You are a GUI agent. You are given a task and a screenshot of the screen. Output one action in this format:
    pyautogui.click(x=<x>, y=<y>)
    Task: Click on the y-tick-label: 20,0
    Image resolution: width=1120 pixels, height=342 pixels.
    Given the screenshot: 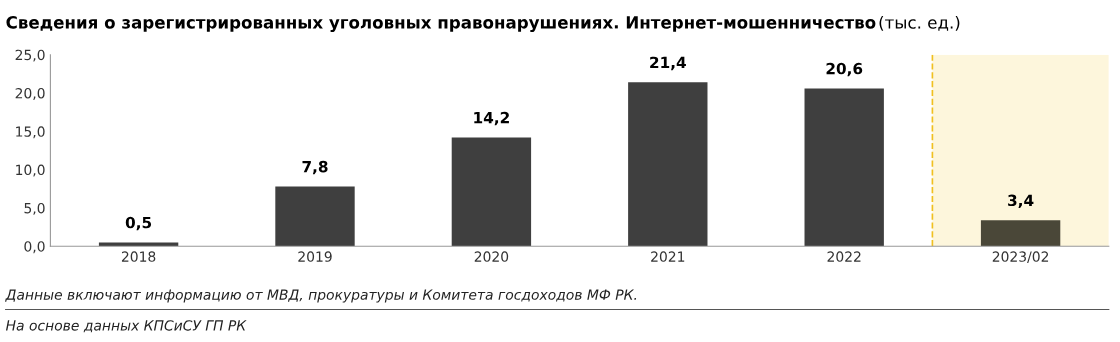 What is the action you would take?
    pyautogui.click(x=30, y=93)
    